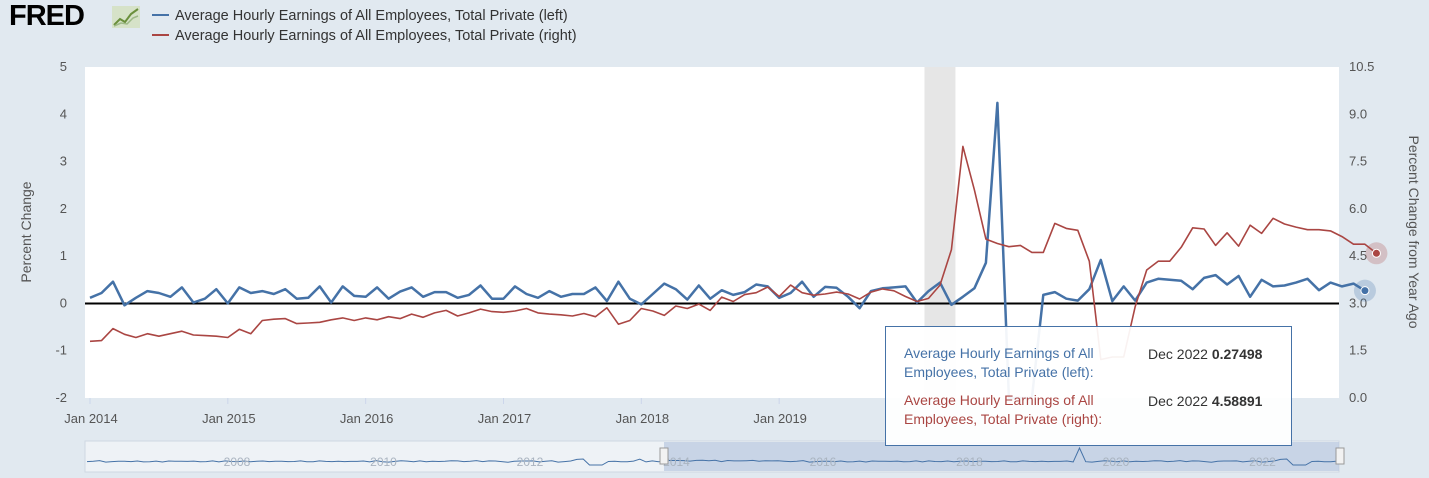 The height and width of the screenshot is (478, 1429). What do you see at coordinates (1414, 231) in the screenshot?
I see `right-axis-title: Percent Change from Year Ago` at bounding box center [1414, 231].